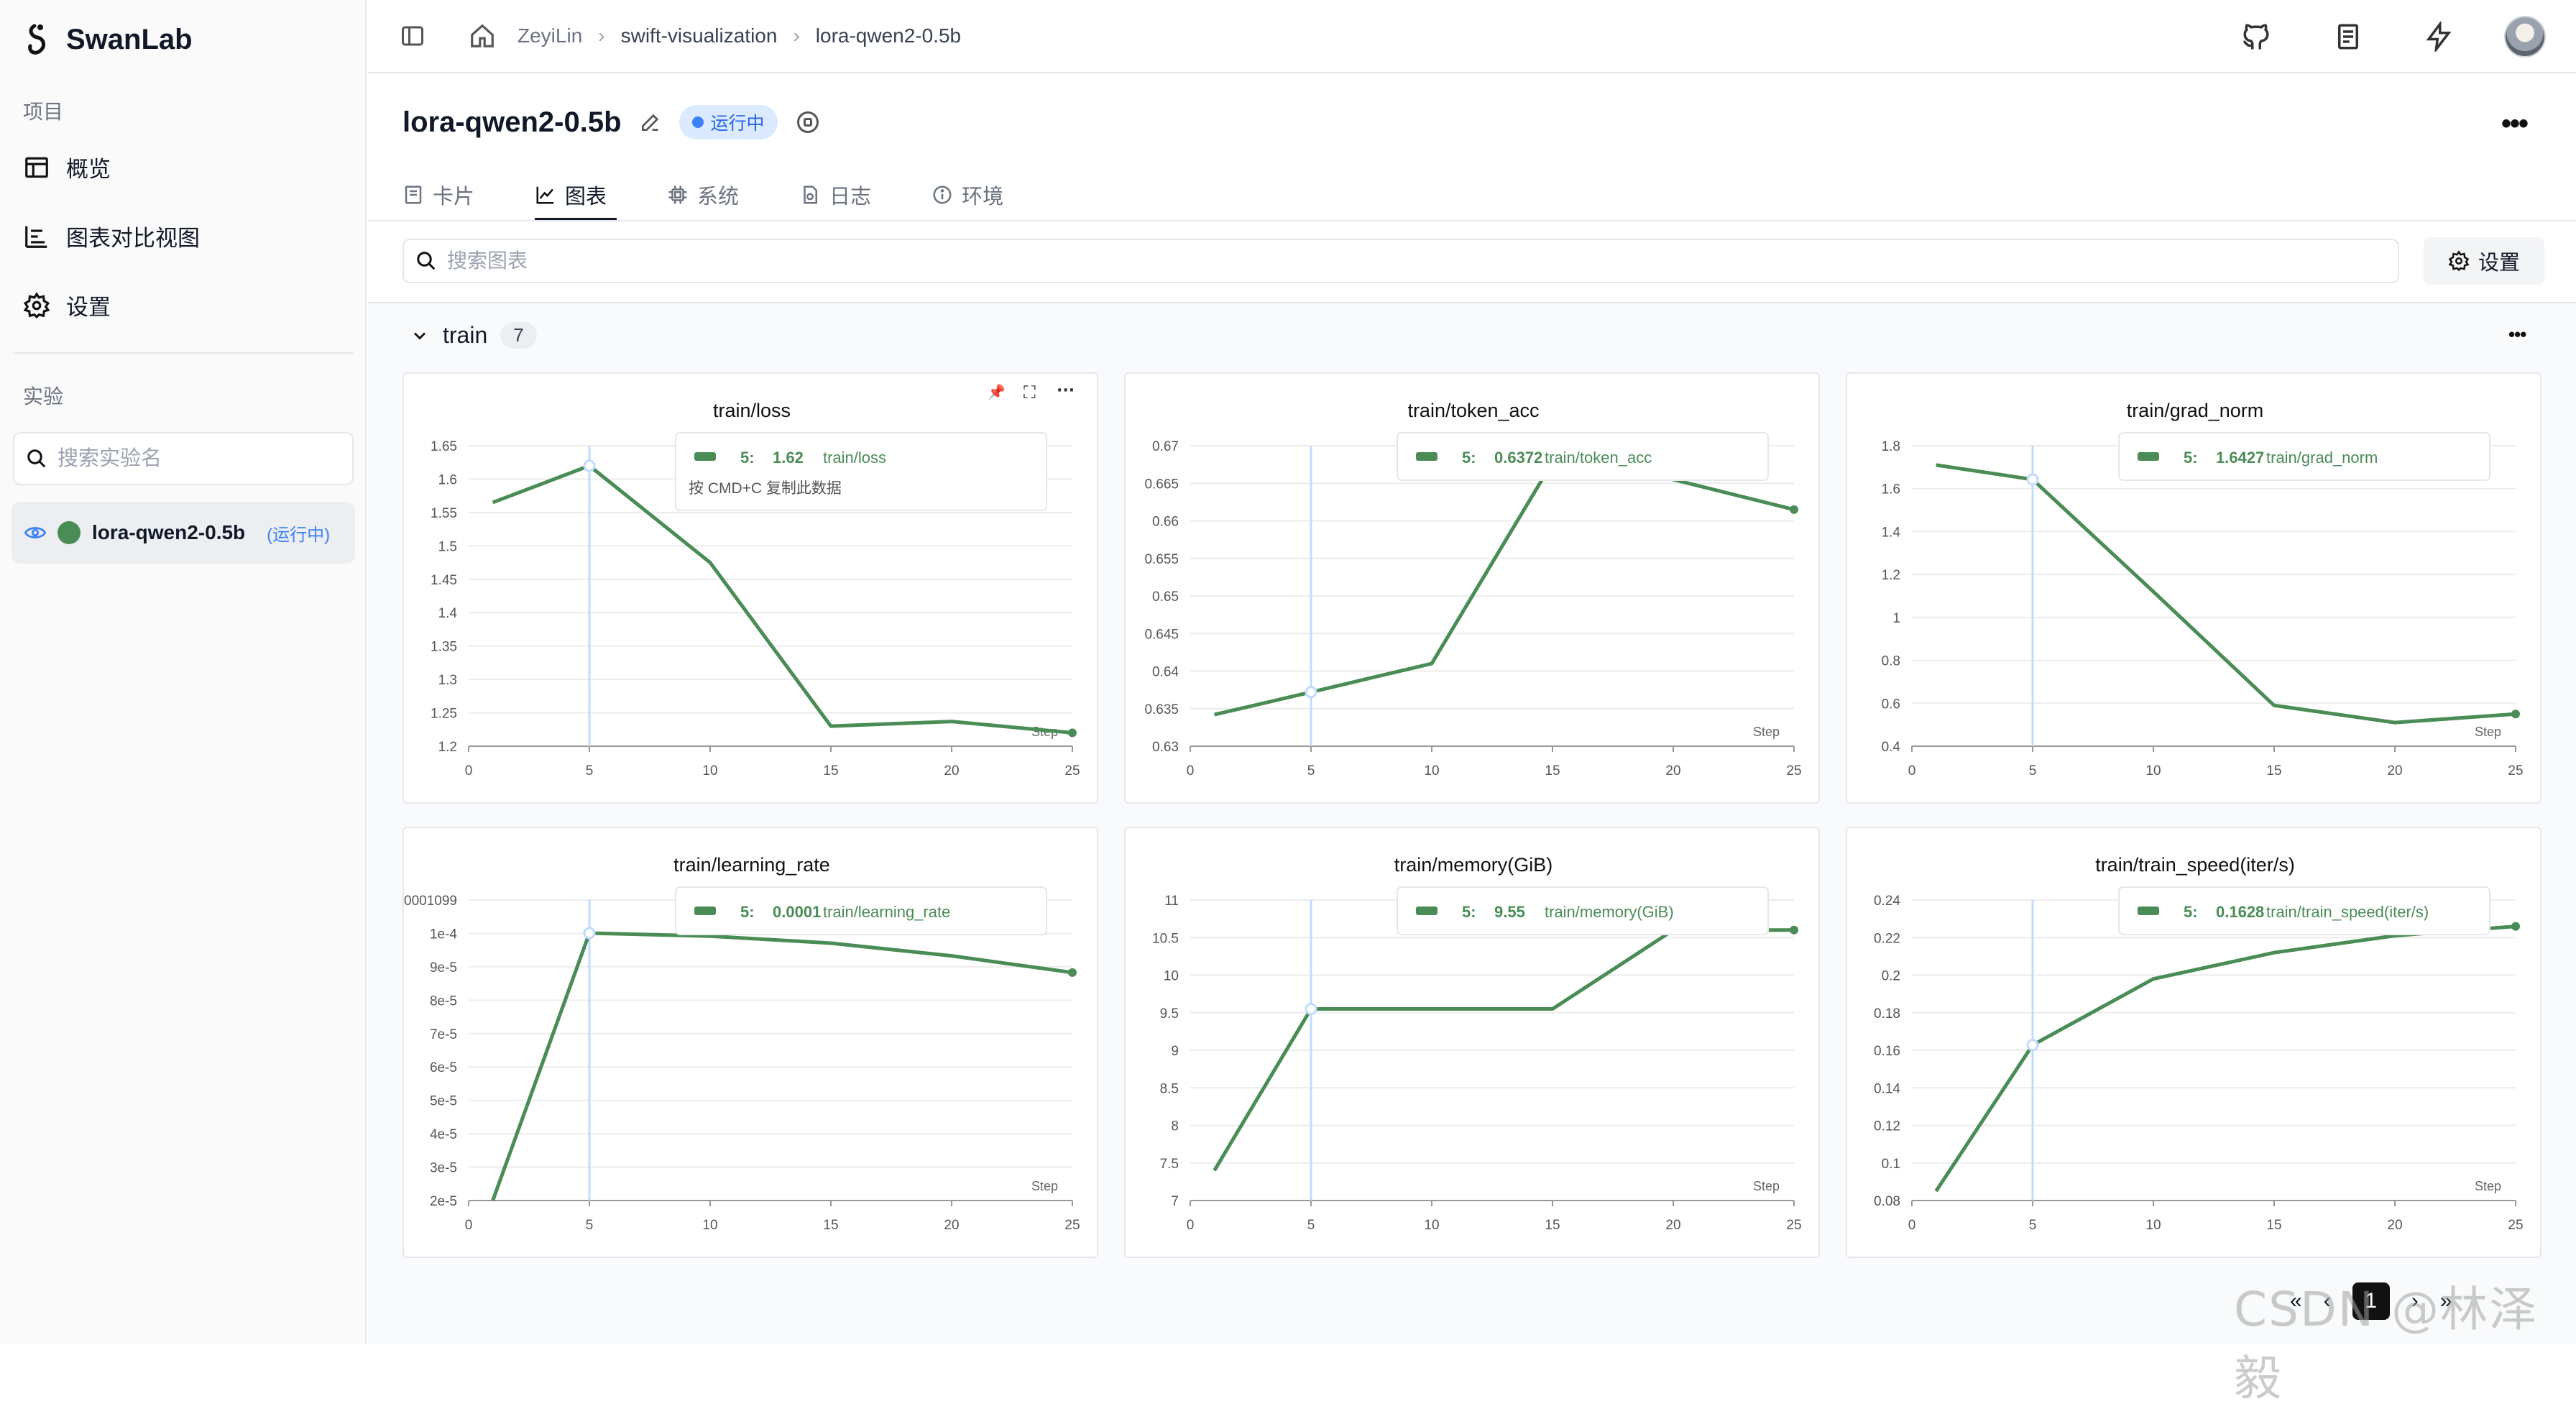 The image size is (2576, 1409). I want to click on gear-icon, so click(36, 304).